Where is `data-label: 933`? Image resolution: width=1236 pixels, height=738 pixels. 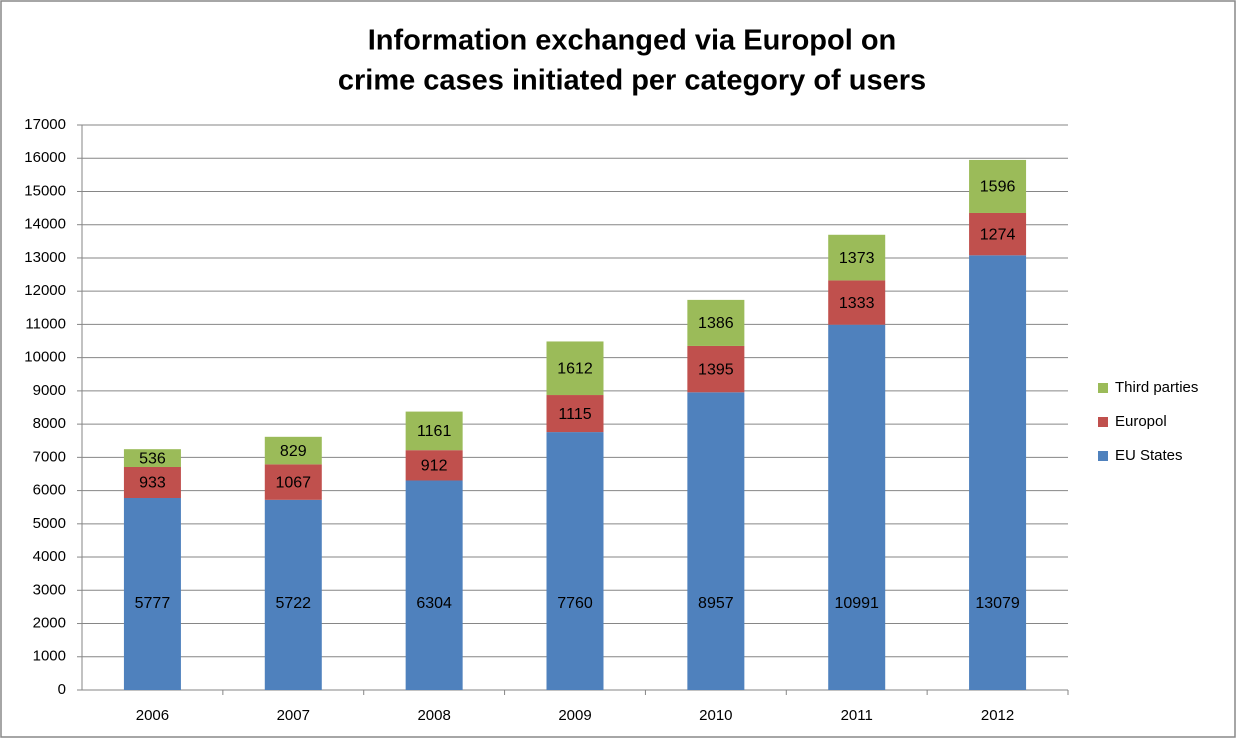 data-label: 933 is located at coordinates (152, 483).